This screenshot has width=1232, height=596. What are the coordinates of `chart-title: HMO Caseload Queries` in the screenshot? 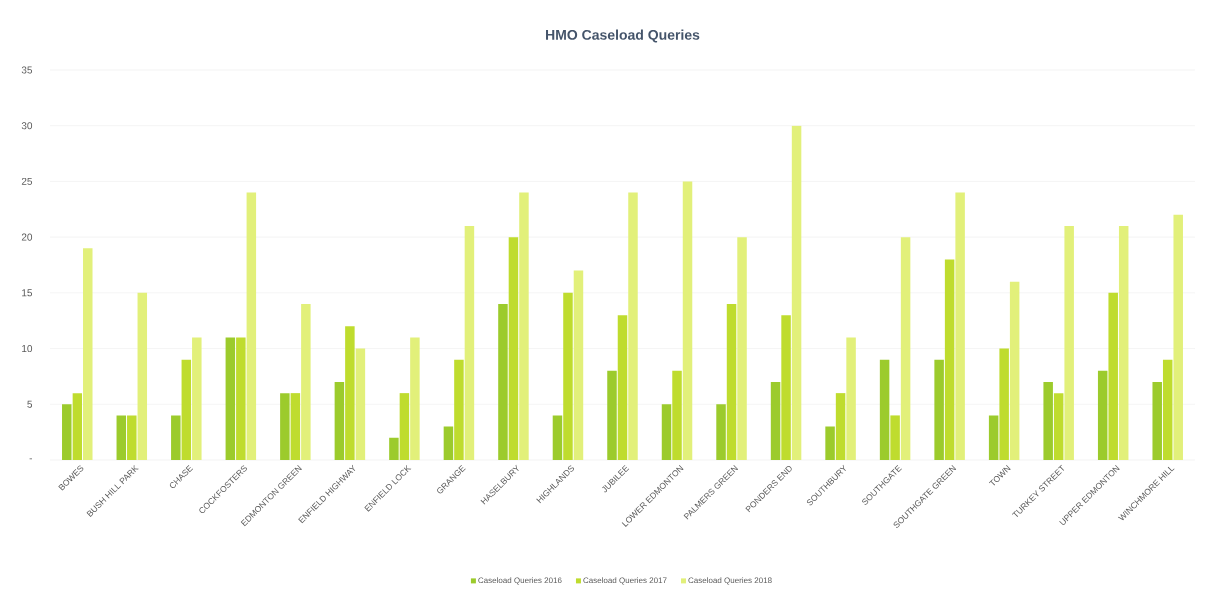 It's located at (623, 36).